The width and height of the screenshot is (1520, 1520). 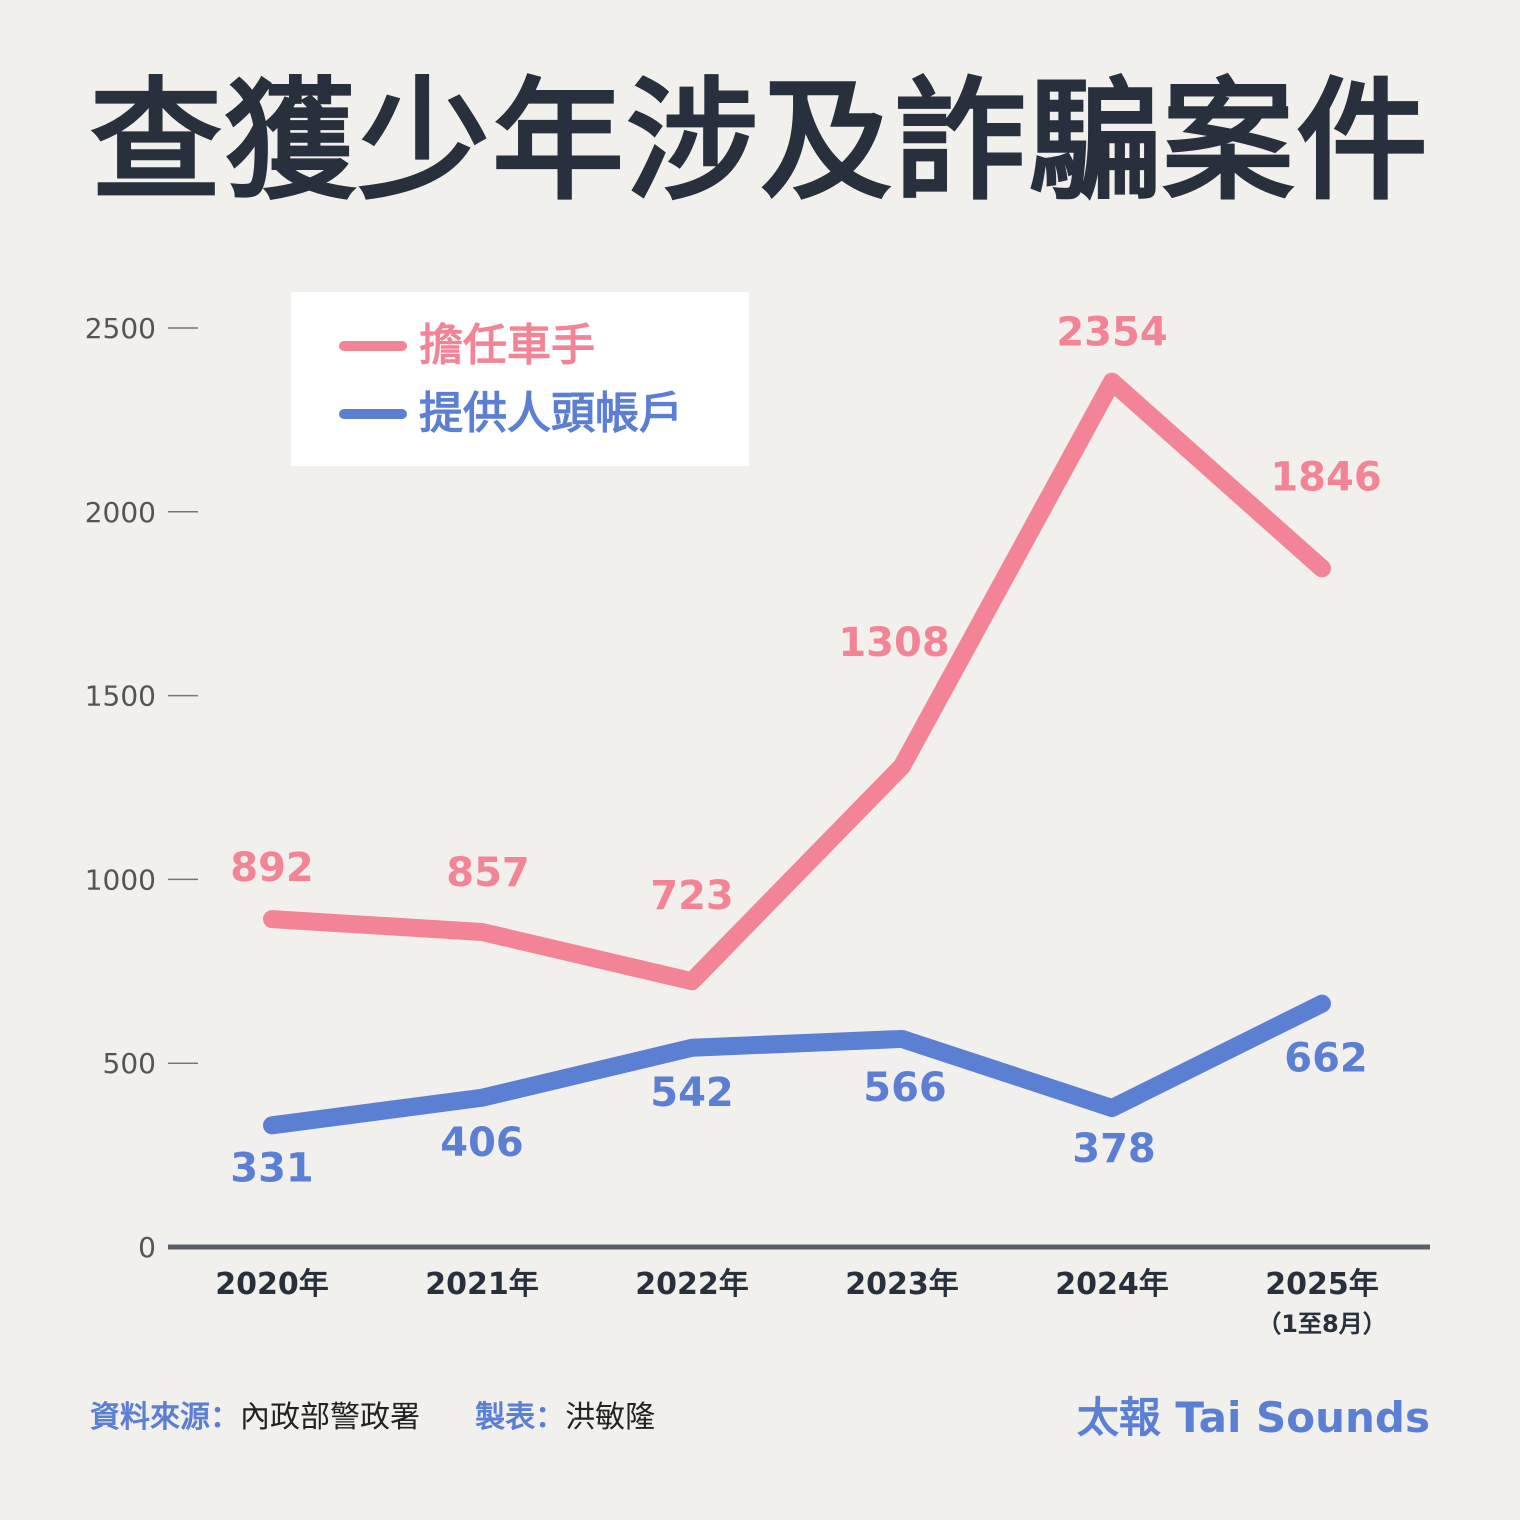 What do you see at coordinates (1322, 1284) in the screenshot?
I see `x-tick-label: 2025年` at bounding box center [1322, 1284].